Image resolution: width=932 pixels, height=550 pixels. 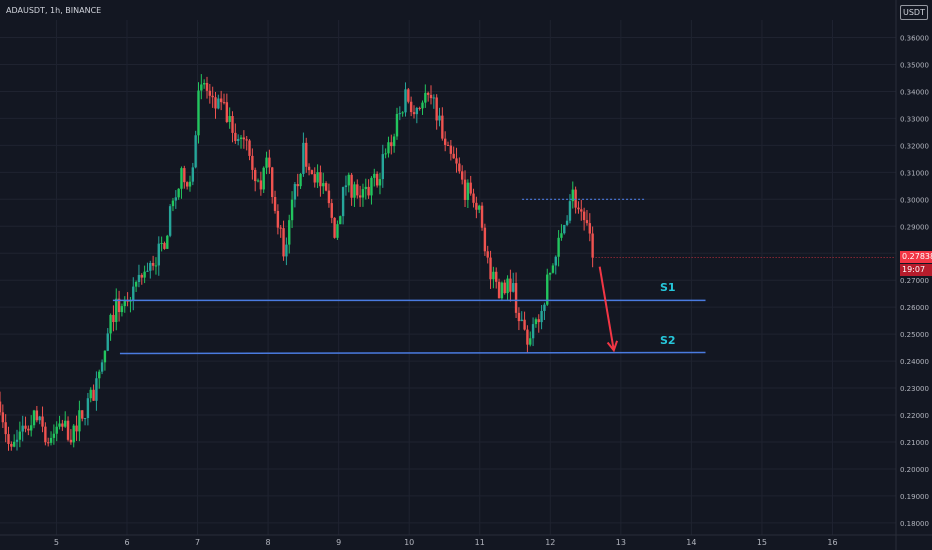 I want to click on support-label-s2: S2, so click(x=668, y=340).